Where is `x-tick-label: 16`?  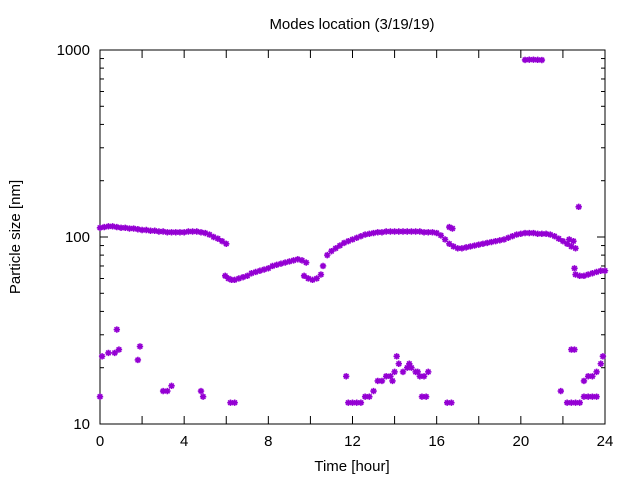
x-tick-label: 16 is located at coordinates (436, 441).